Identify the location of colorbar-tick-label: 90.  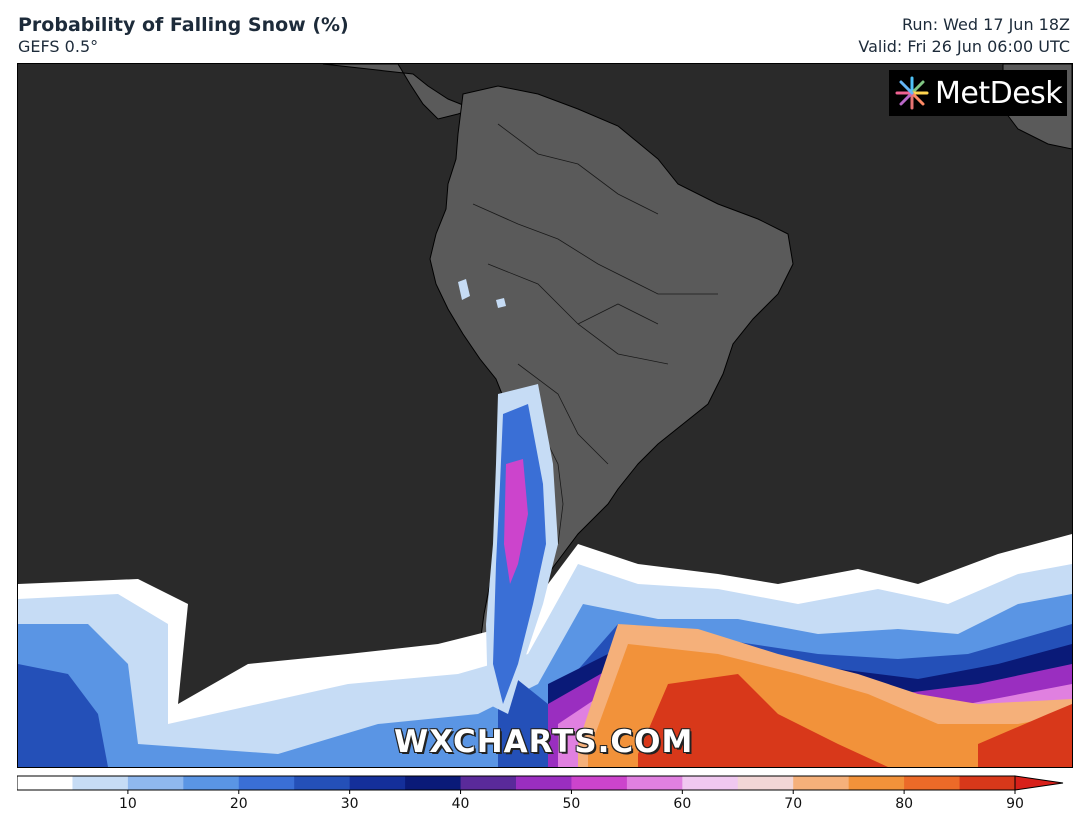
(1015, 804).